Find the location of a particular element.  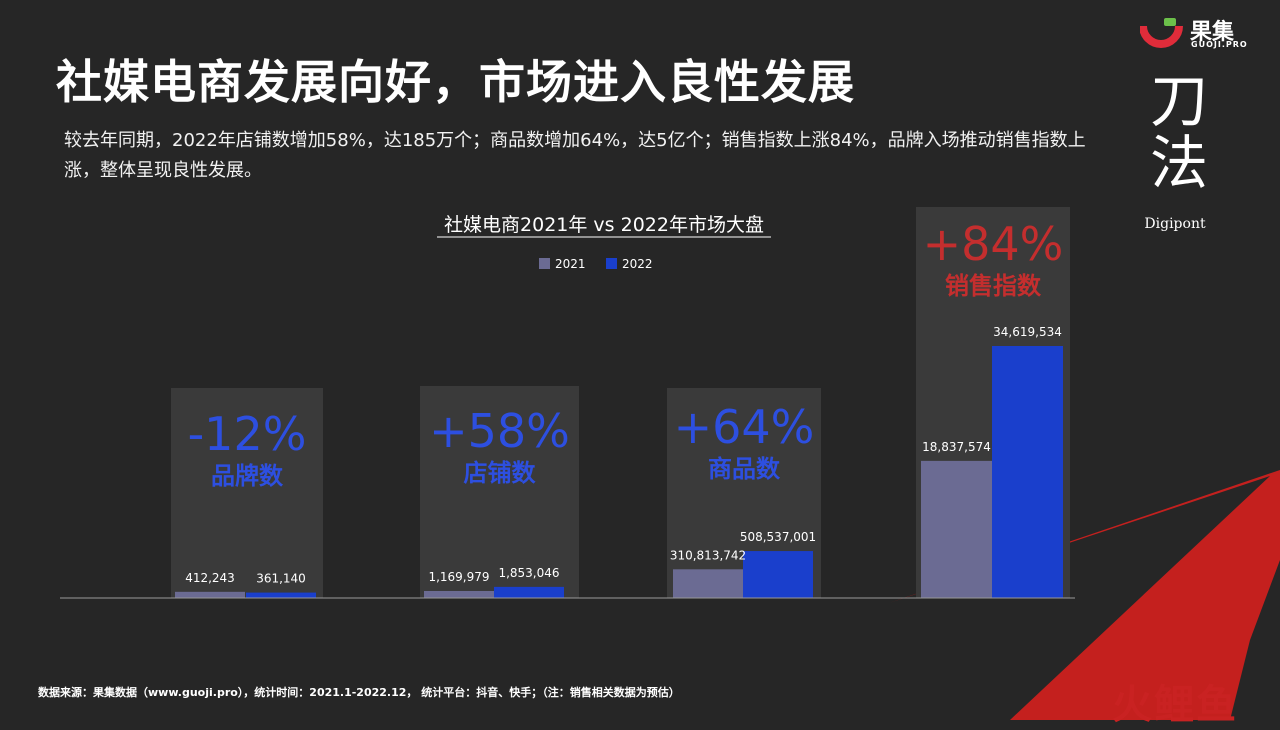

logo-name: 果集 is located at coordinates (1212, 32).